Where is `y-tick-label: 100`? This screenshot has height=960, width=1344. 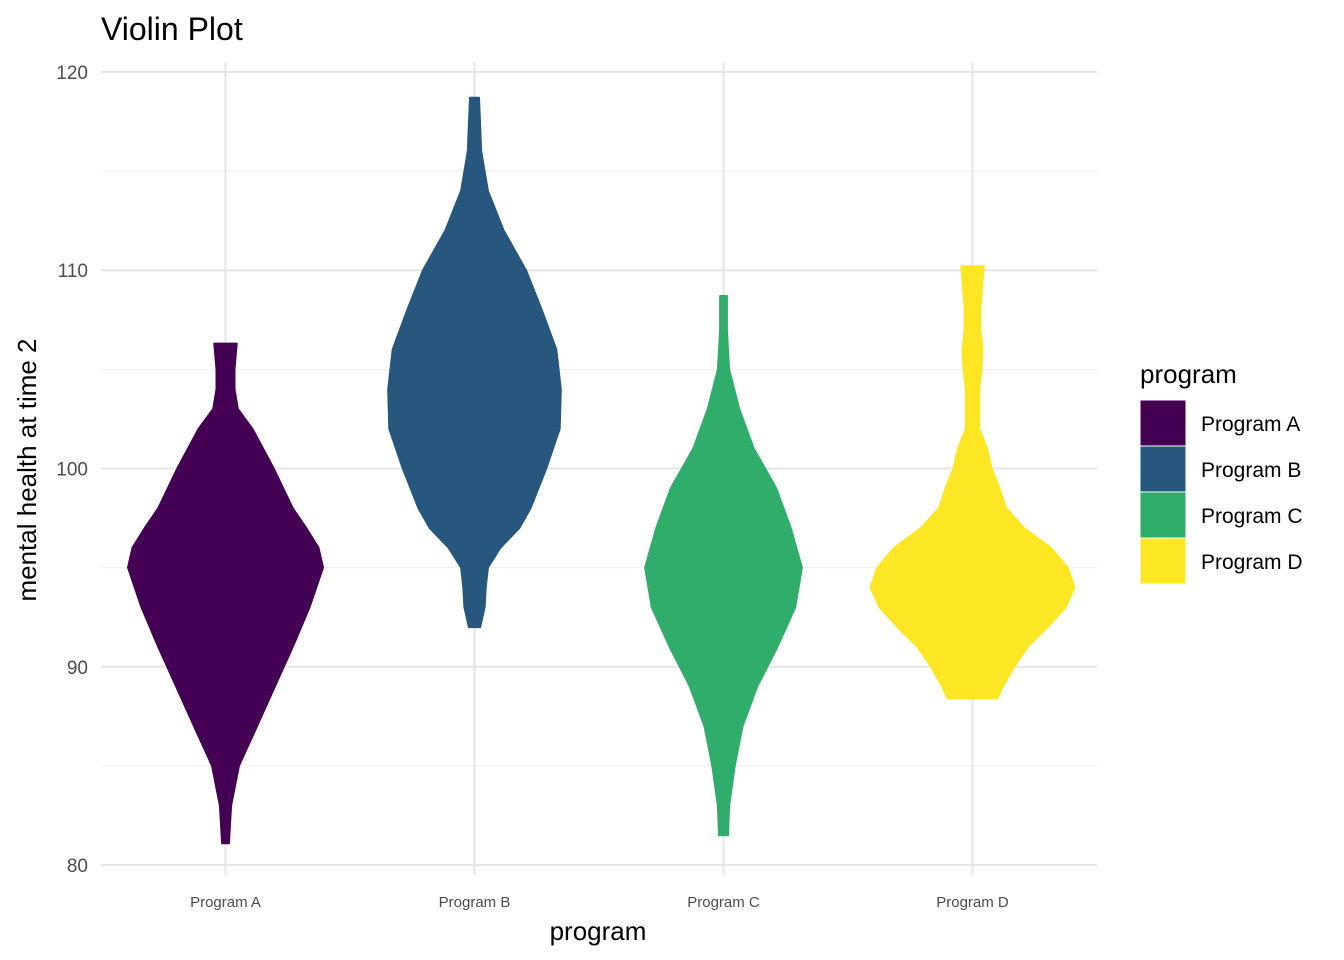
y-tick-label: 100 is located at coordinates (72, 470).